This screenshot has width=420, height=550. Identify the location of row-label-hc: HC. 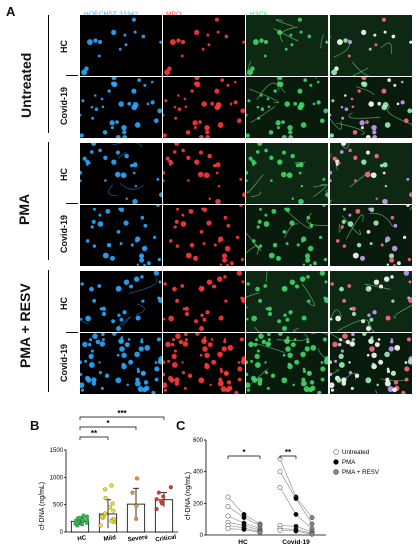
(64, 46).